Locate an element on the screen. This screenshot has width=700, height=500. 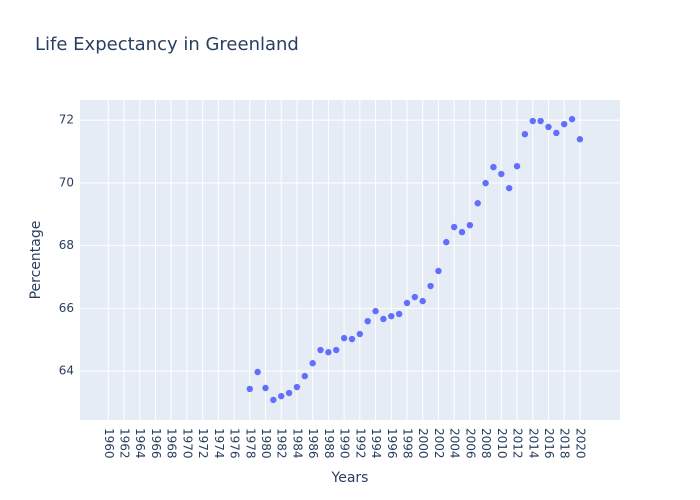
x-tick-label: 1988 is located at coordinates (329, 443).